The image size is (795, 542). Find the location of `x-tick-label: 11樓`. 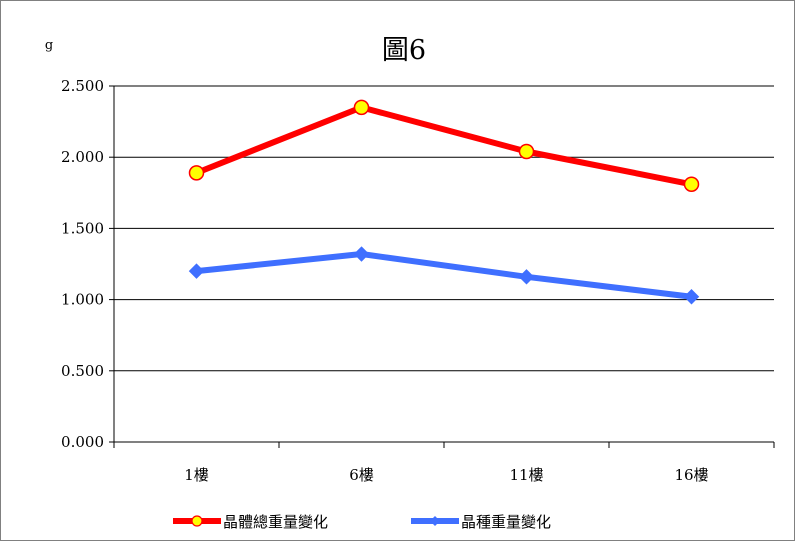

x-tick-label: 11樓 is located at coordinates (526, 475).